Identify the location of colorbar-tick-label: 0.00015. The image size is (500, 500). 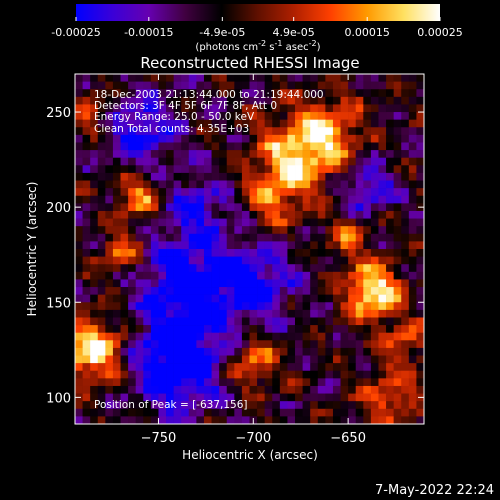
(367, 32).